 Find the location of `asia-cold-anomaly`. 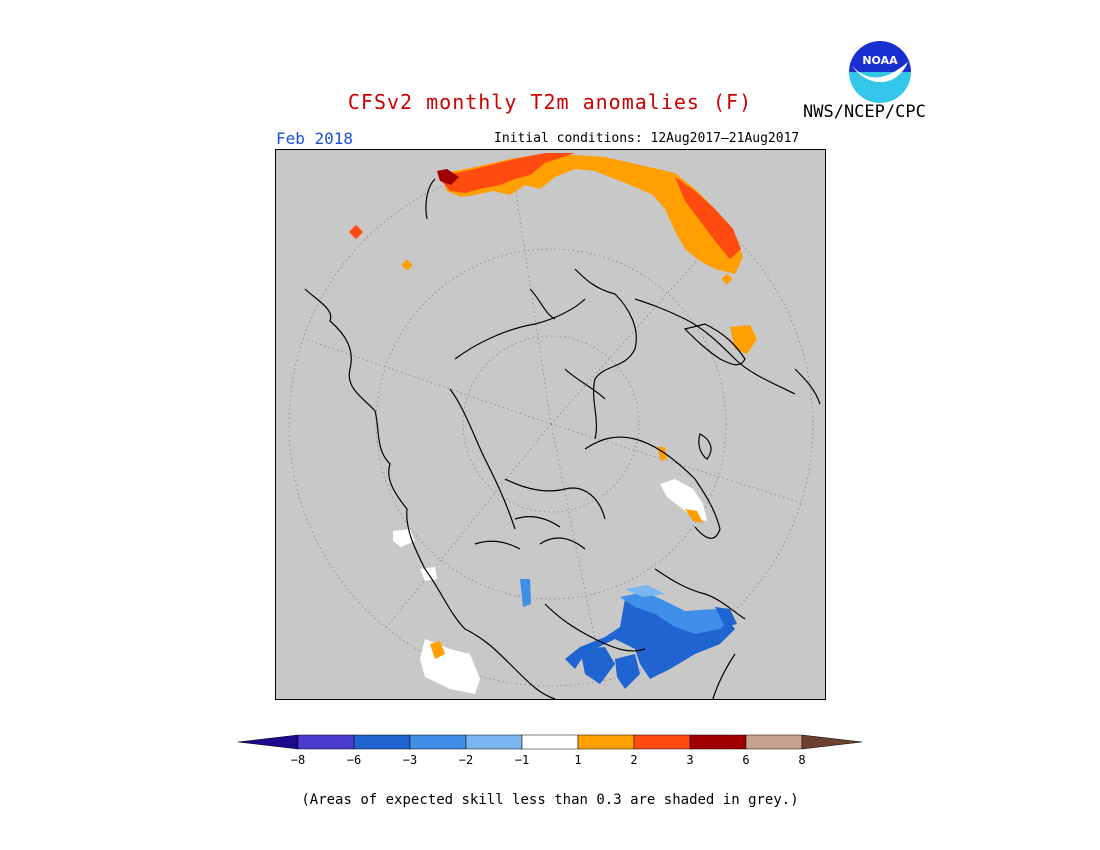

asia-cold-anomaly is located at coordinates (628, 634).